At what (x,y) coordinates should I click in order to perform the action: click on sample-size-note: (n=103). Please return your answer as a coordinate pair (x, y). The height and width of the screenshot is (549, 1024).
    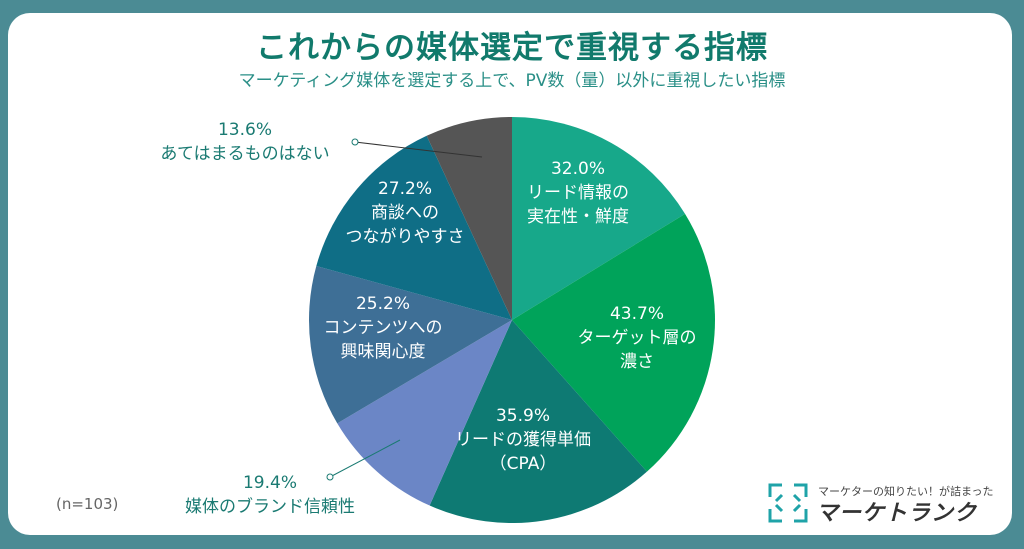
    Looking at the image, I should click on (87, 504).